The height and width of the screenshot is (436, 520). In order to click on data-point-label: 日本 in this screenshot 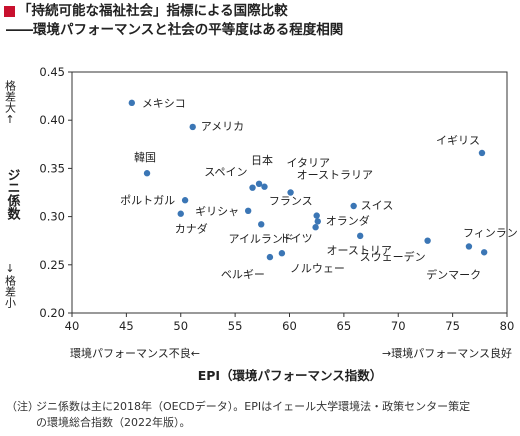, I will do `click(262, 160)`.